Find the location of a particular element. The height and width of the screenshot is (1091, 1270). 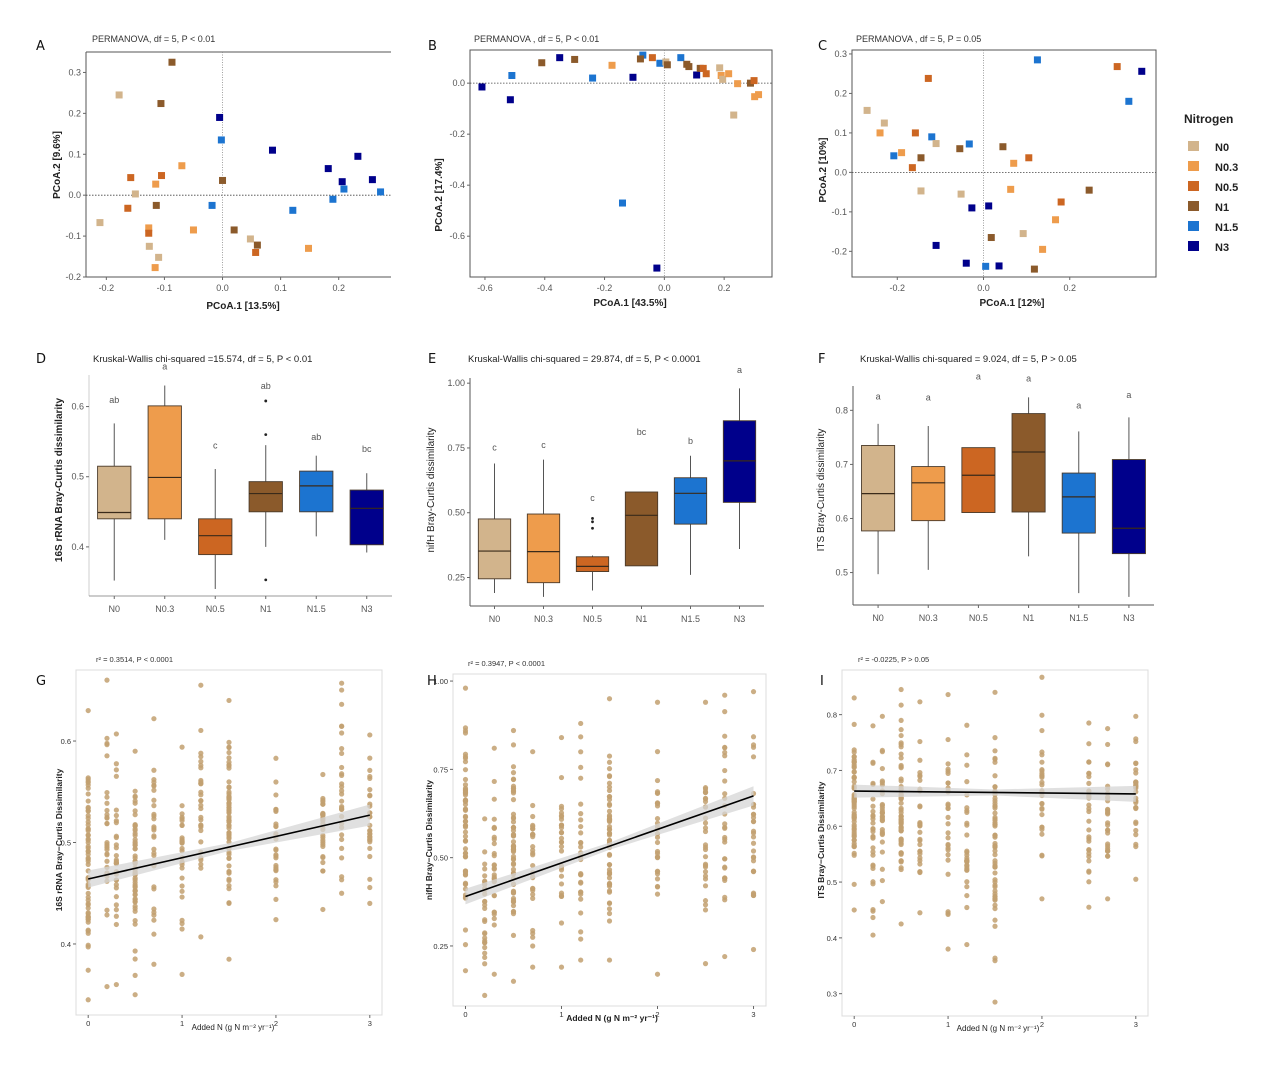

panel-d-ytick-label: 0.5 is located at coordinates (77, 477).